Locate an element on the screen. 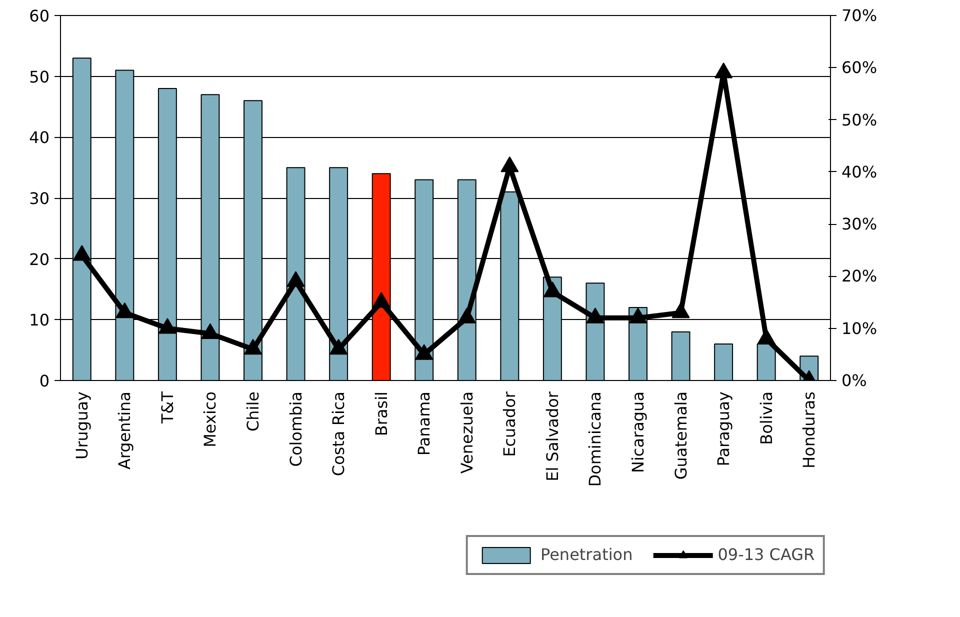 The image size is (960, 617). x-tick-label: Bolivia is located at coordinates (766, 418).